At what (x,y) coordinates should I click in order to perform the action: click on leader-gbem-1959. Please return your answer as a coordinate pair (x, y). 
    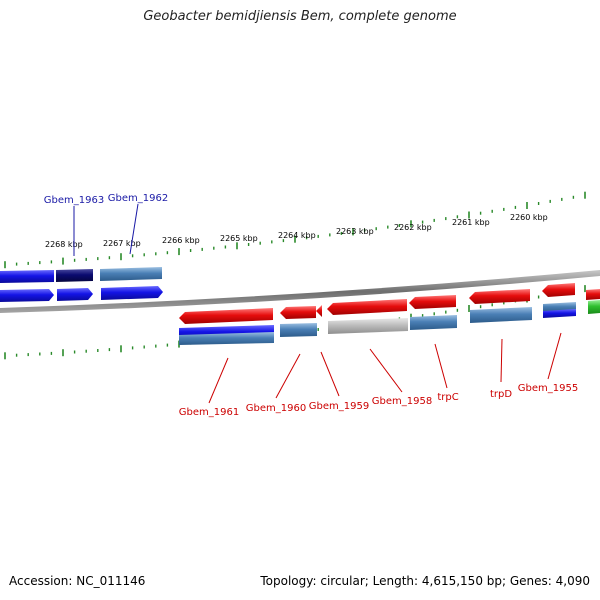
    Looking at the image, I should click on (330, 374).